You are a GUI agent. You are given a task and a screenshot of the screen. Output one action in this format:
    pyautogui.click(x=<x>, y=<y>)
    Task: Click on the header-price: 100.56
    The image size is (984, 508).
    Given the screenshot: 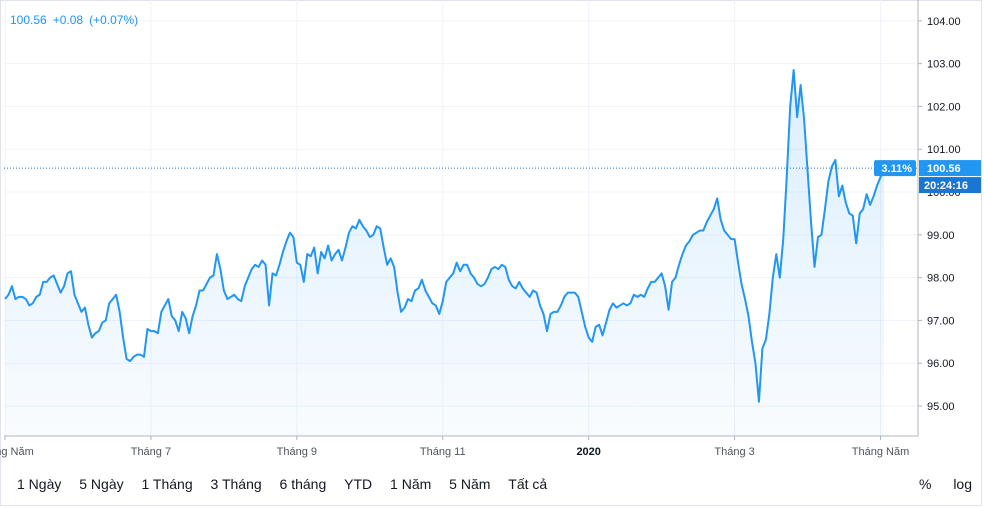 What is the action you would take?
    pyautogui.click(x=28, y=20)
    